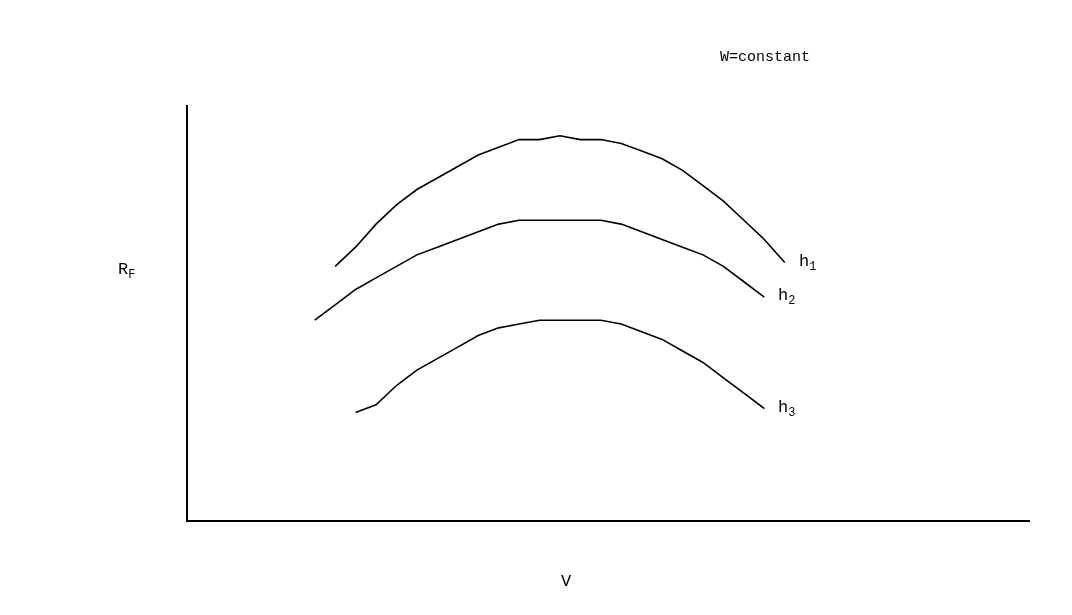 This screenshot has width=1072, height=615. I want to click on series-label: h$_{2}$, so click(787, 297).